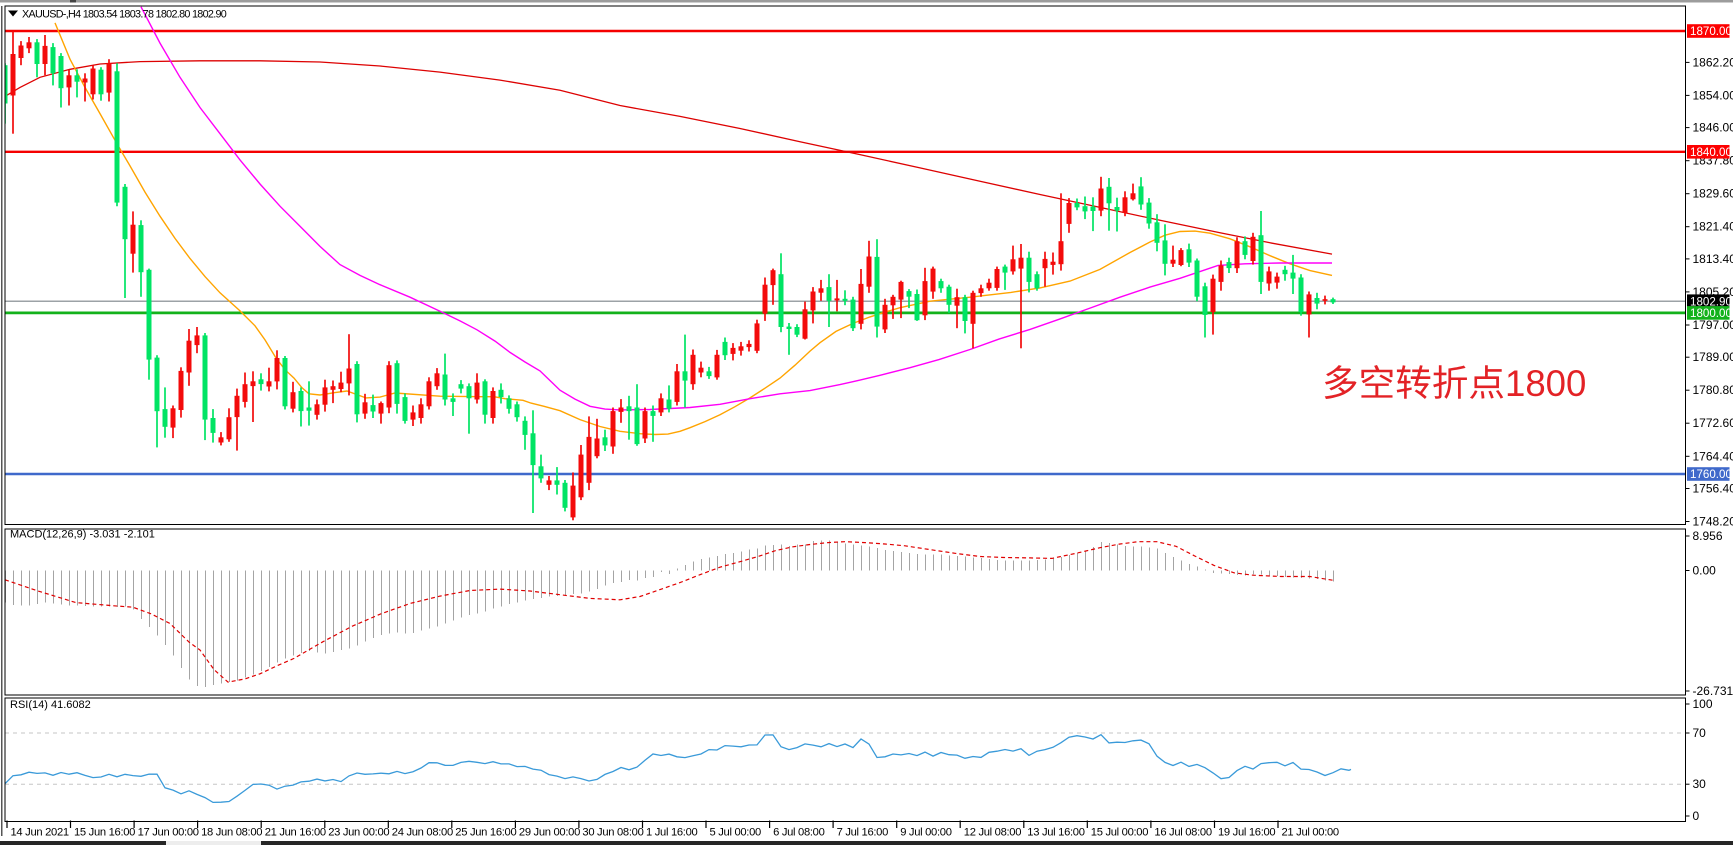  I want to click on svg-text: 1 Jul 16:00, so click(672, 833).